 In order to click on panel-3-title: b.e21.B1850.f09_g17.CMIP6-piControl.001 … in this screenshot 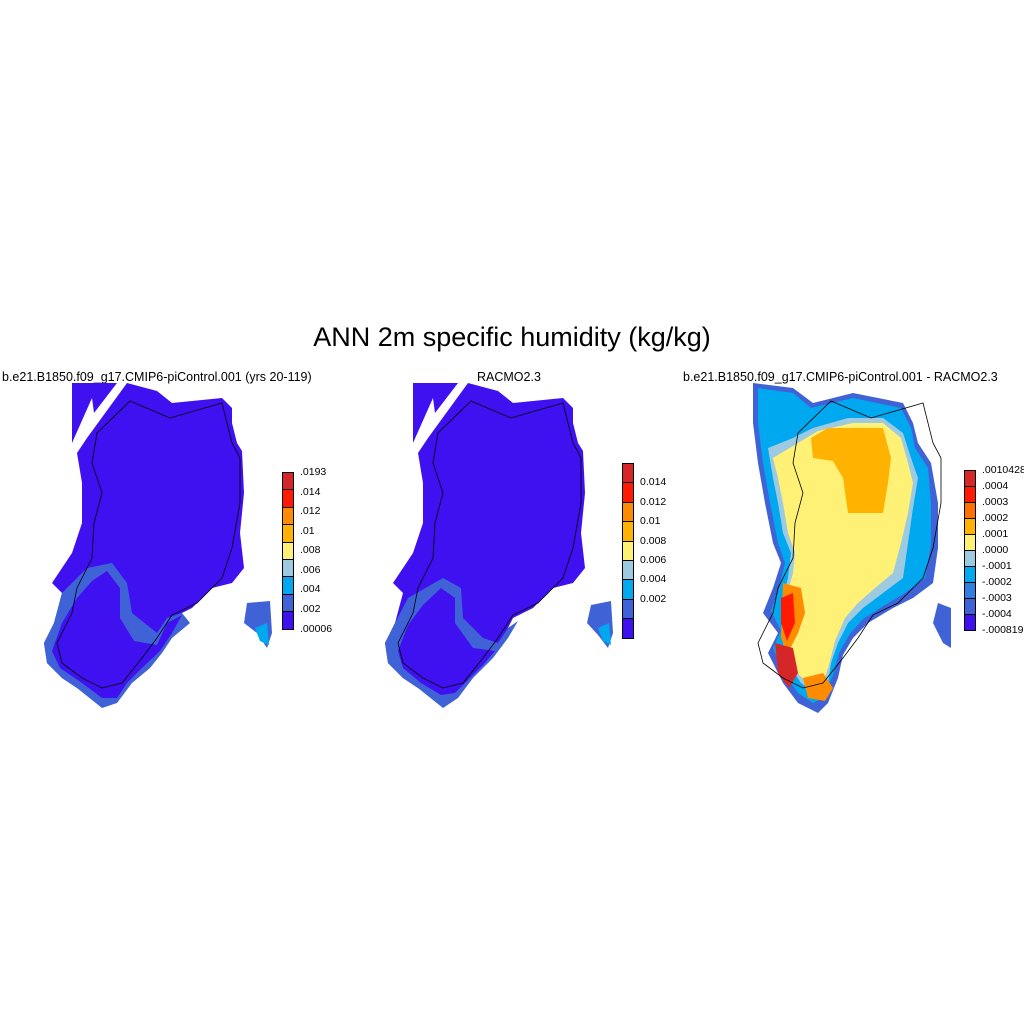, I will do `click(840, 377)`.